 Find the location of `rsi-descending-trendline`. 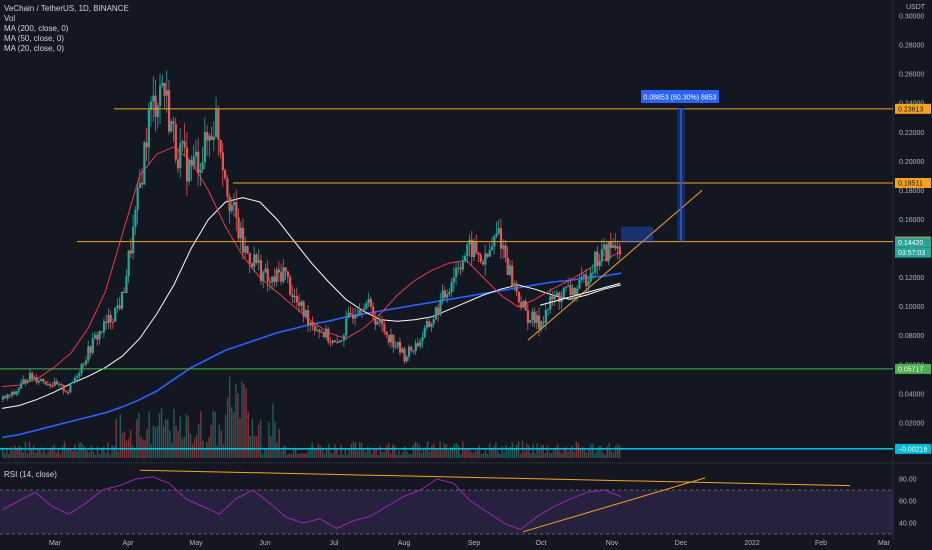

rsi-descending-trendline is located at coordinates (495, 478).